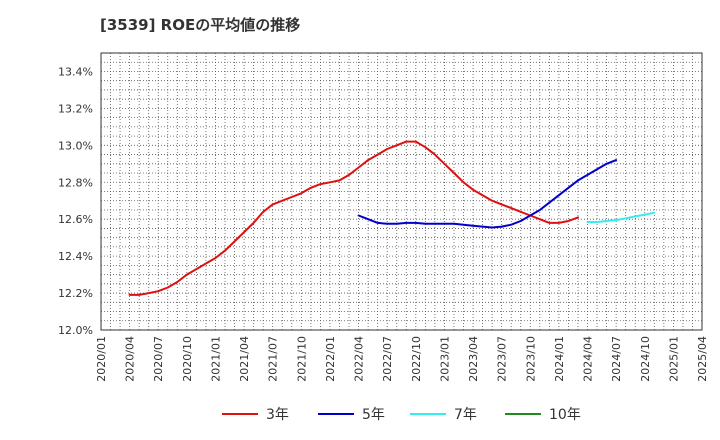  I want to click on y-tick-label: 12.8%, so click(75, 182).